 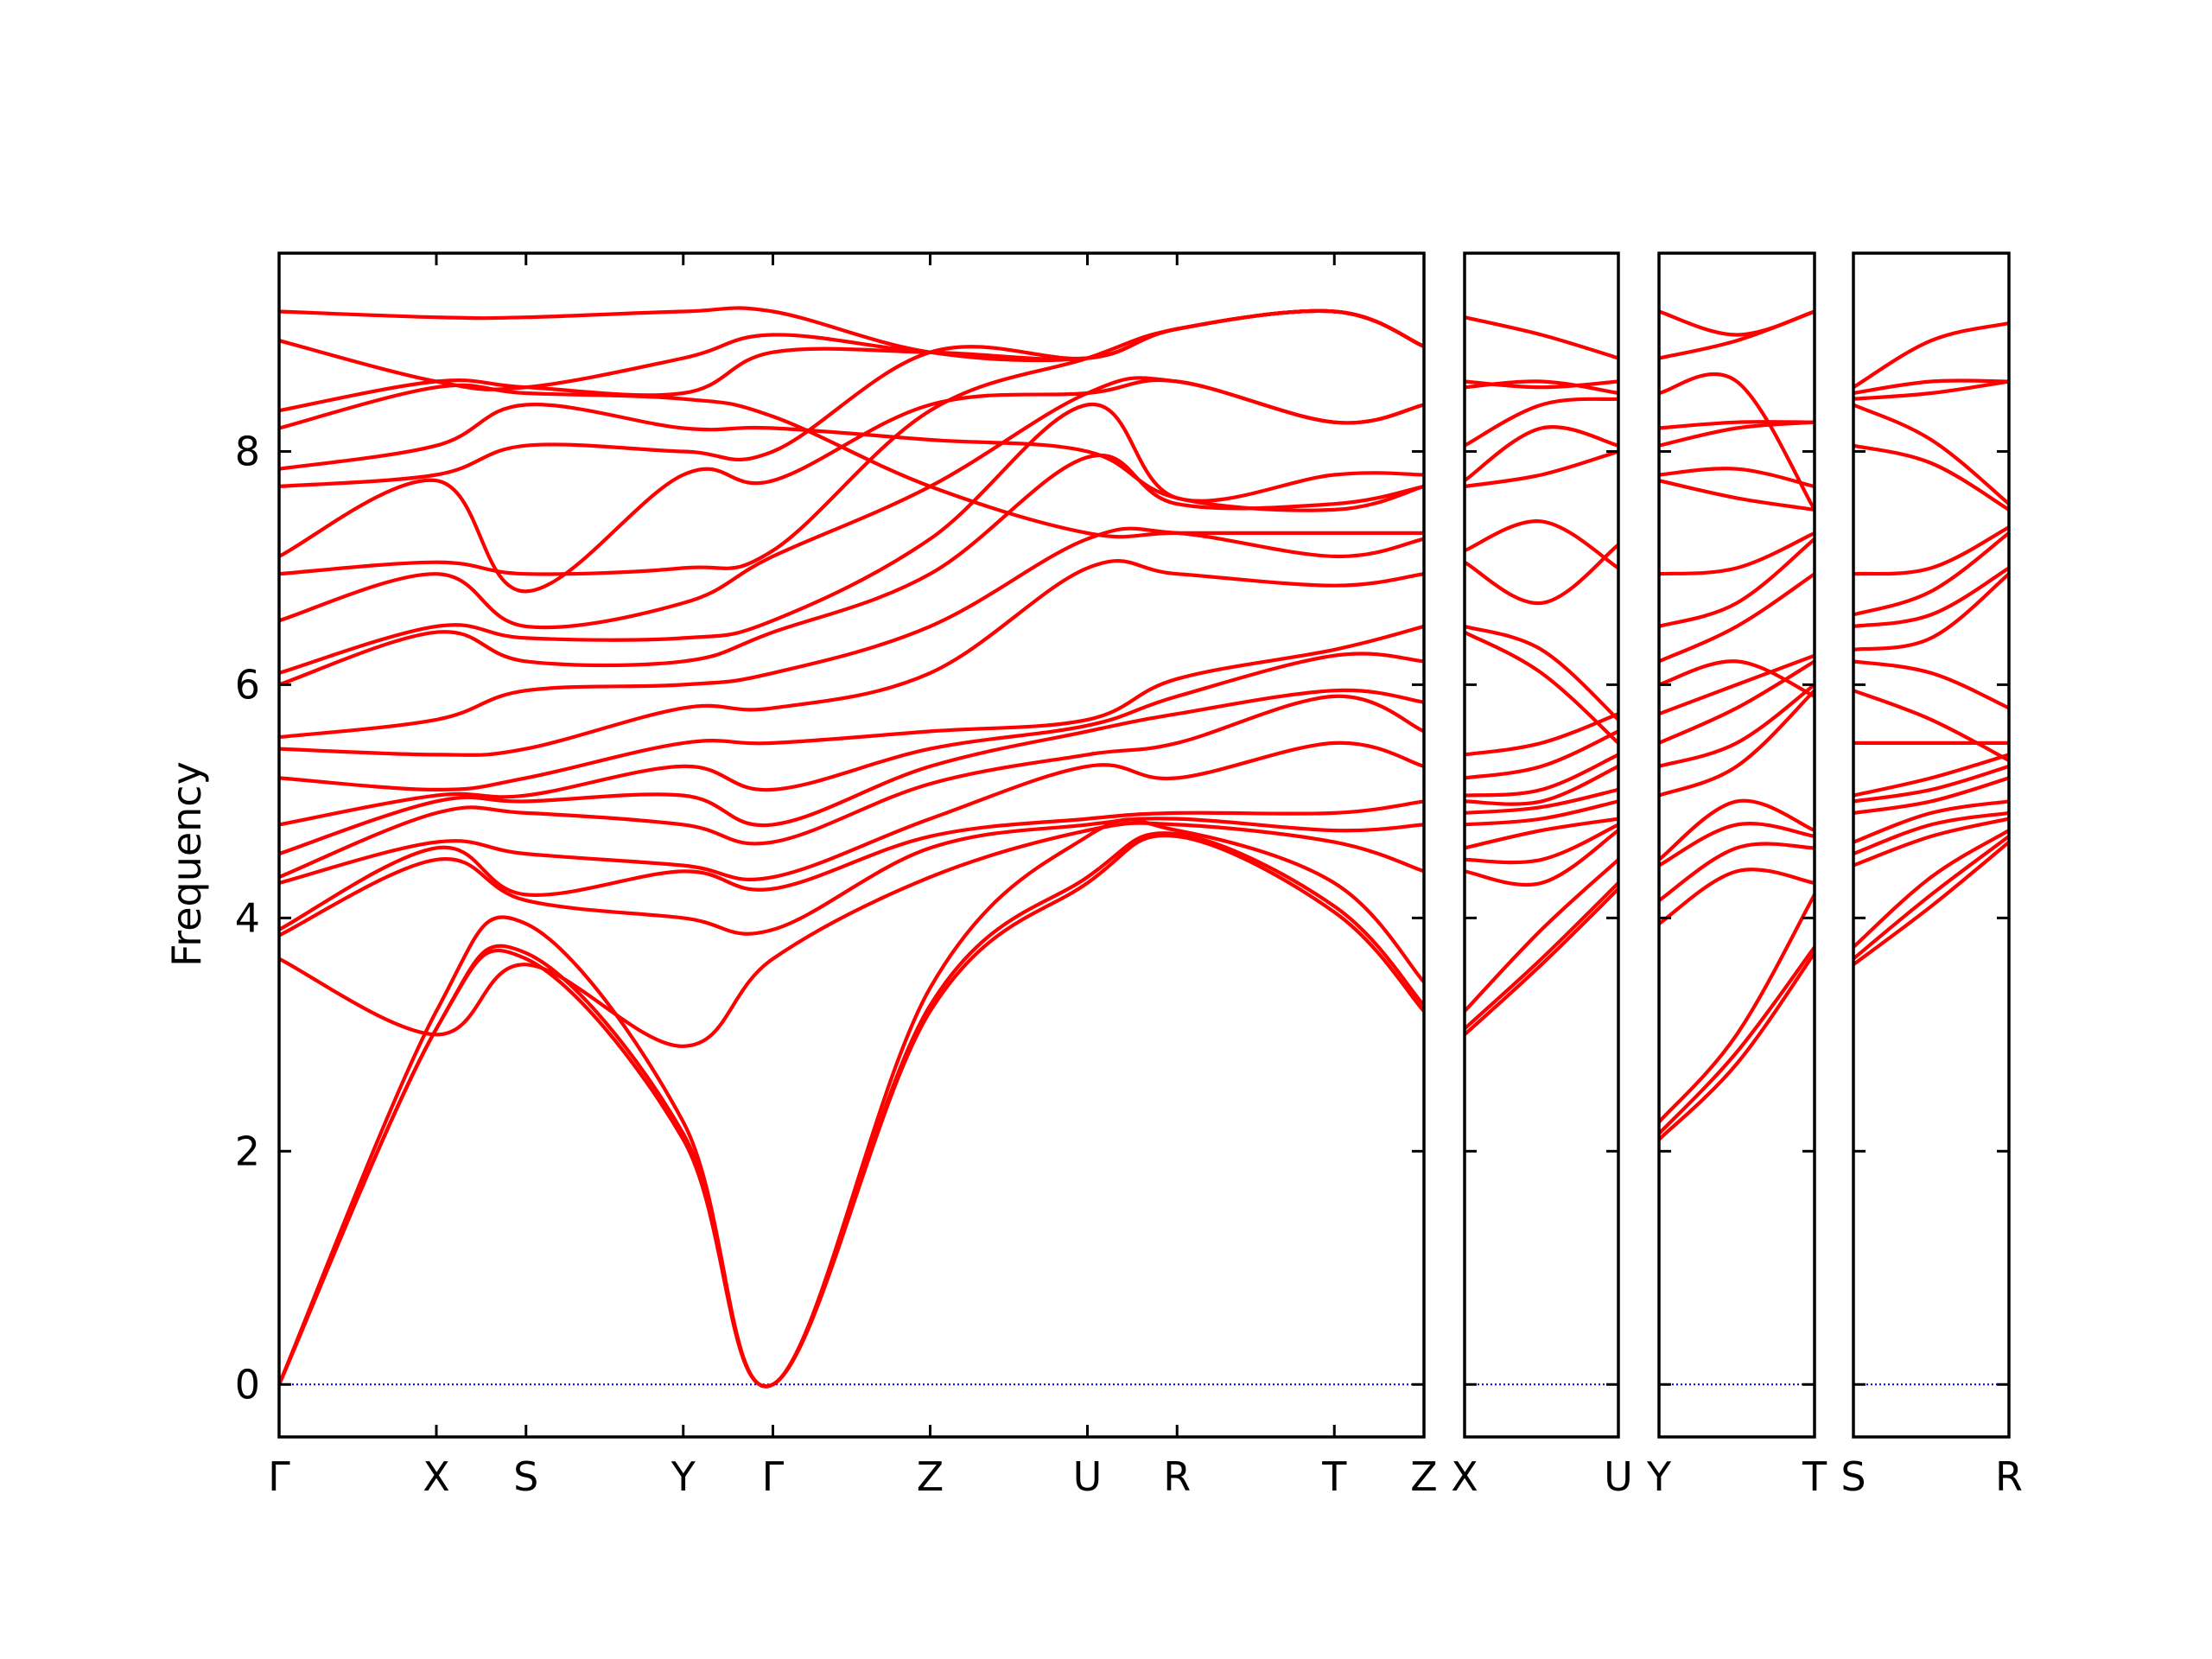 What do you see at coordinates (247, 451) in the screenshot?
I see `y-tick-label: 8` at bounding box center [247, 451].